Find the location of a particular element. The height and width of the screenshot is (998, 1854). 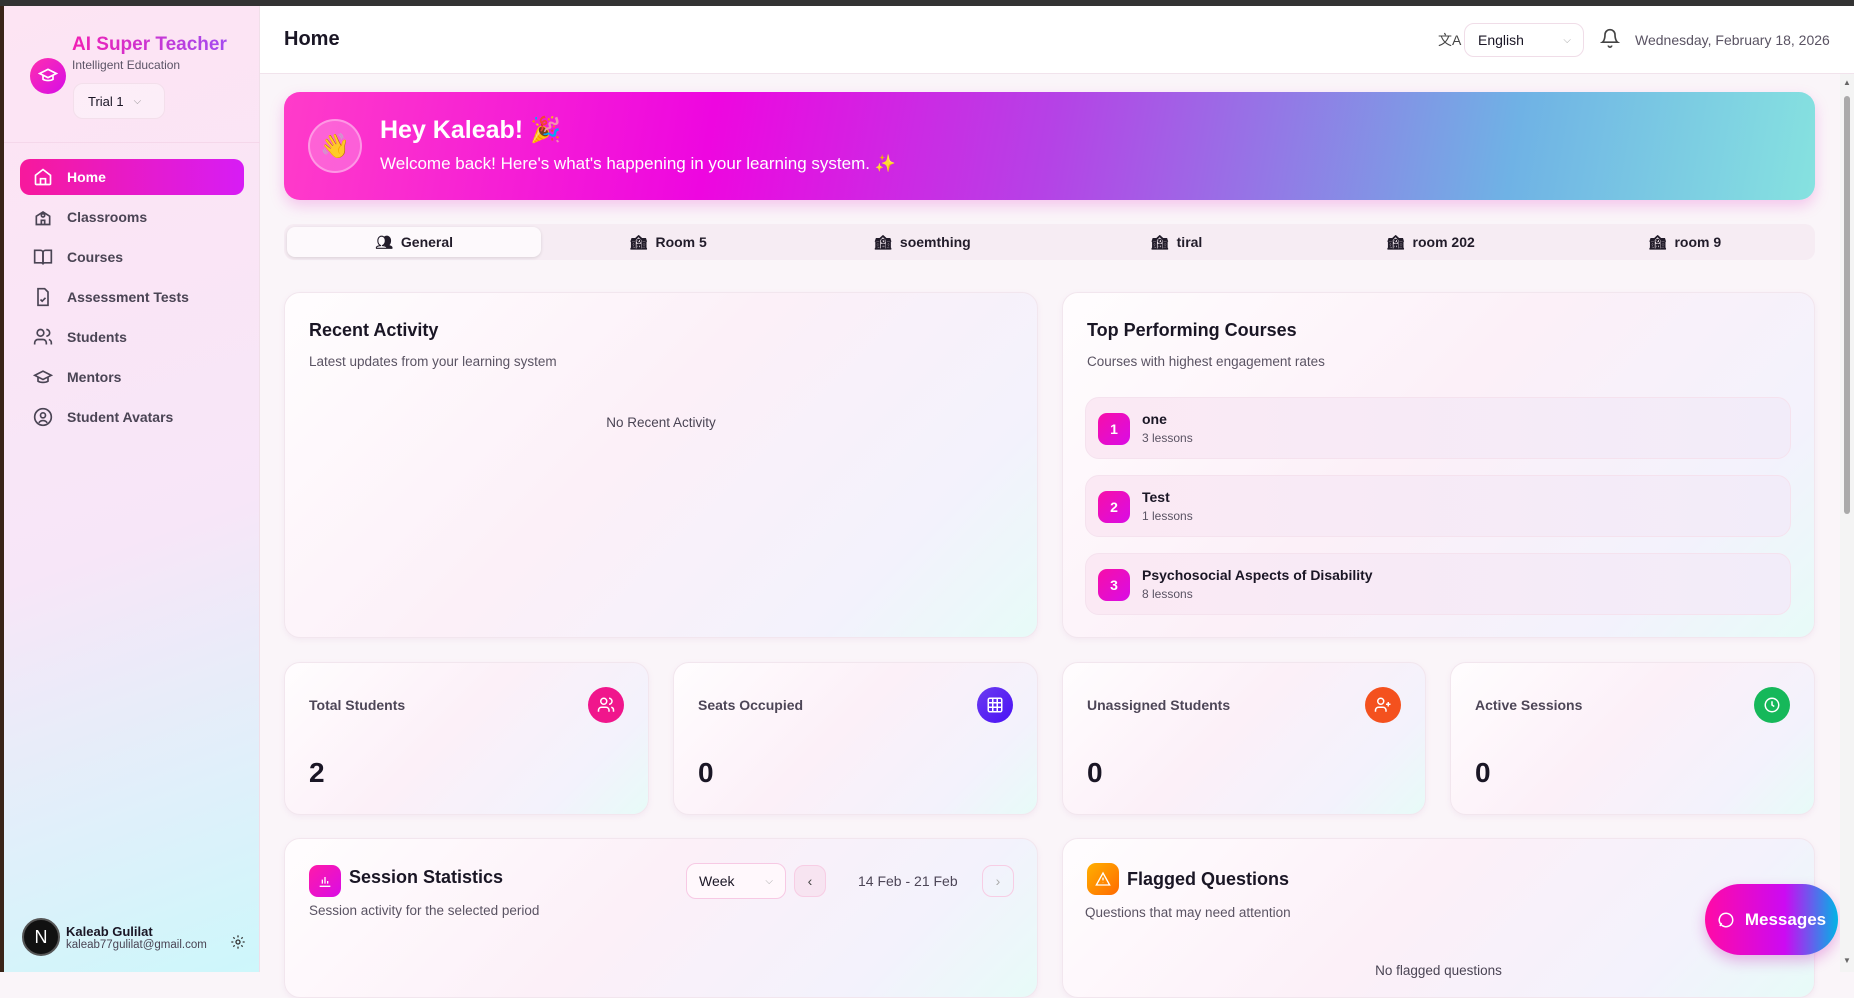

card-subtitle: Session activity for the selected period is located at coordinates (424, 910).